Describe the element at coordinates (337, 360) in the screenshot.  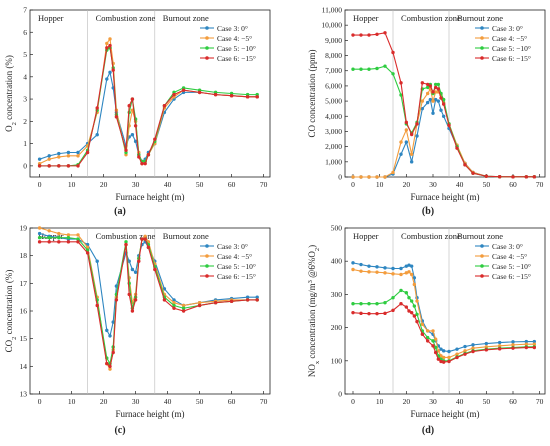
I see `y-tick-label: 100` at that location.